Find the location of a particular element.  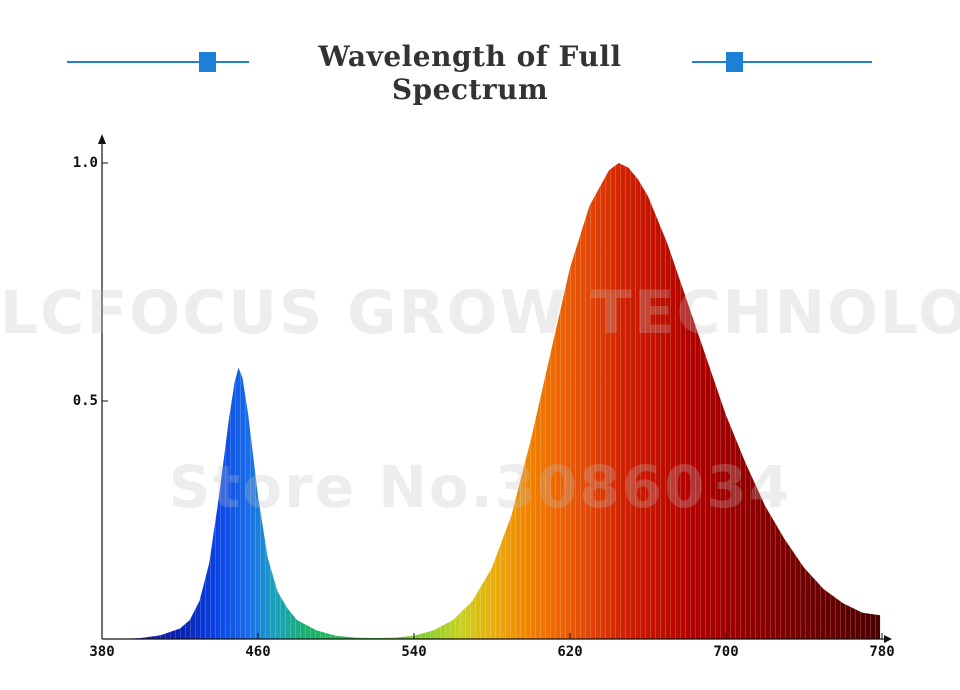

x-tick-label: 780 is located at coordinates (881, 652).